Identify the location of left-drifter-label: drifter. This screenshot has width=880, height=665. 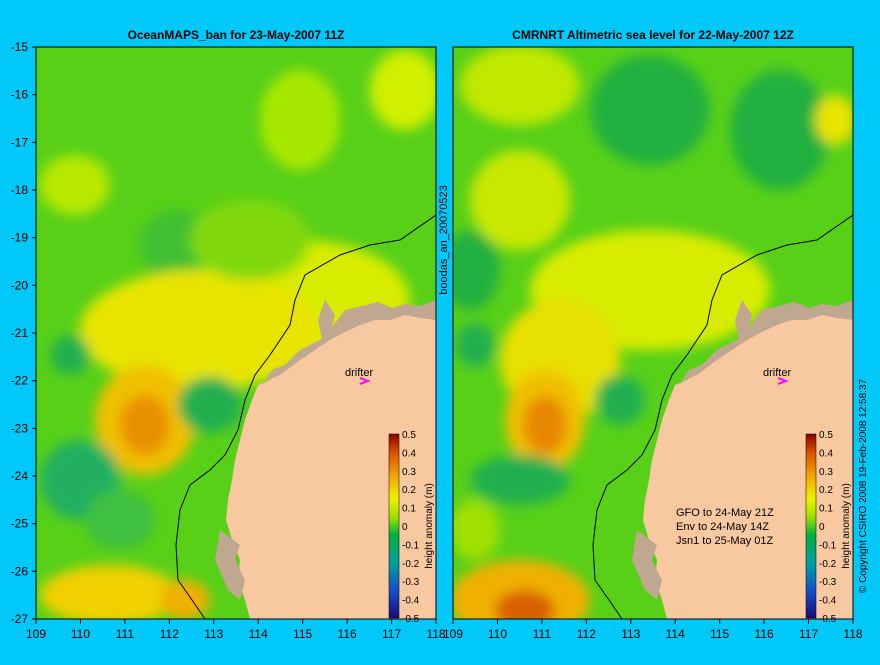
(359, 373).